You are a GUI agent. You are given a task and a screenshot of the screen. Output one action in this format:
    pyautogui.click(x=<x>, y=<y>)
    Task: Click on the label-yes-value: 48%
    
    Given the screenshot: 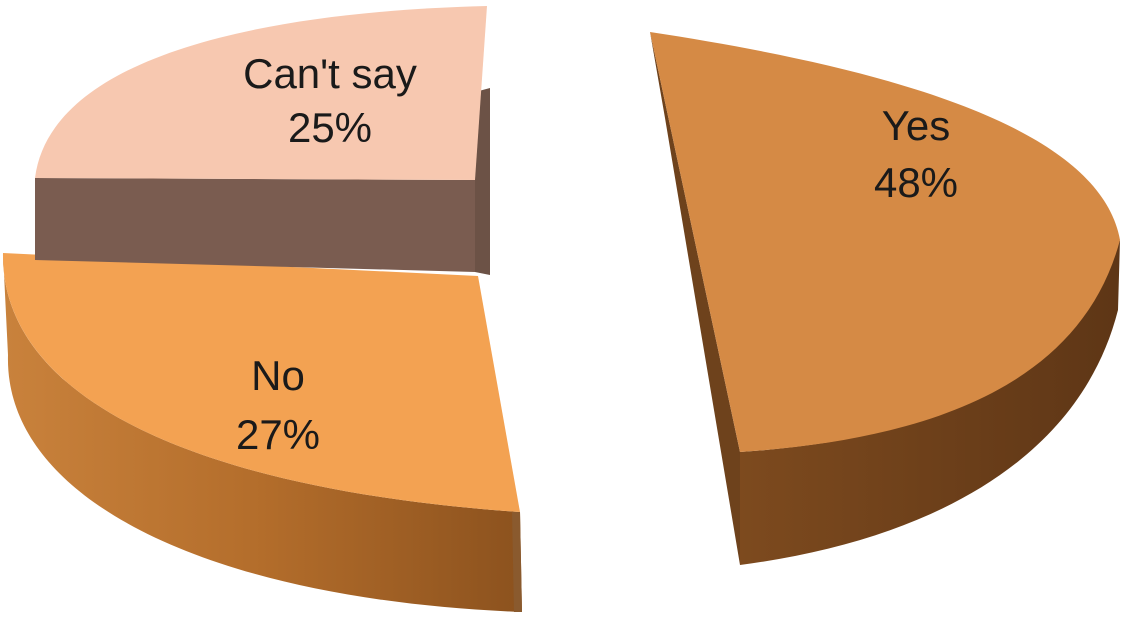 What is the action you would take?
    pyautogui.click(x=916, y=182)
    